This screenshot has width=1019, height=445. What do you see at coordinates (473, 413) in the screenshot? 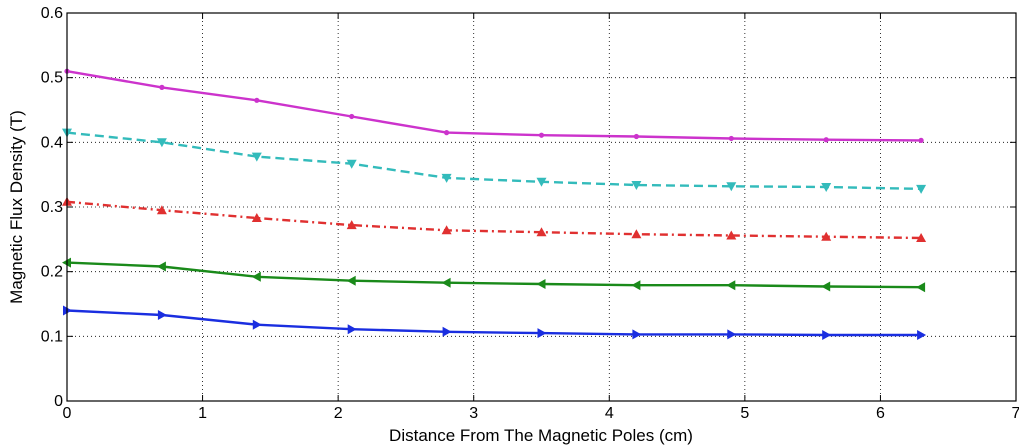
I see `x-tick-label: 3` at bounding box center [473, 413].